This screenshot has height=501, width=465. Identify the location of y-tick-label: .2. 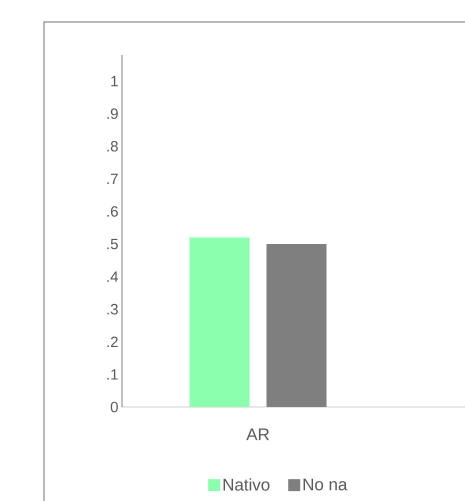
(112, 342).